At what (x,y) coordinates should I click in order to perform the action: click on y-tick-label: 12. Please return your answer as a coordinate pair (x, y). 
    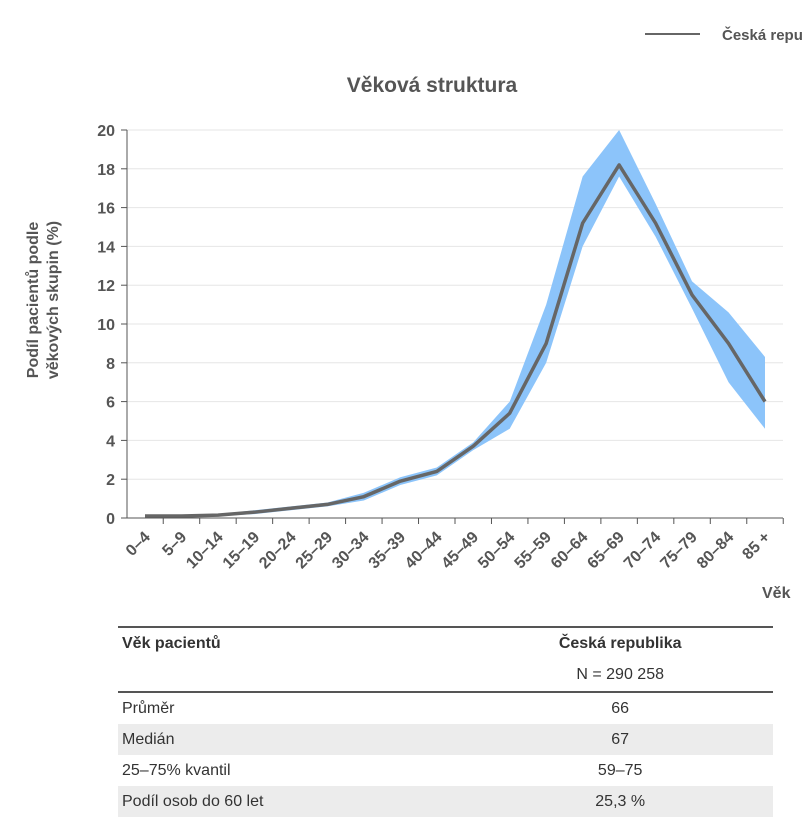
    Looking at the image, I should click on (106, 286).